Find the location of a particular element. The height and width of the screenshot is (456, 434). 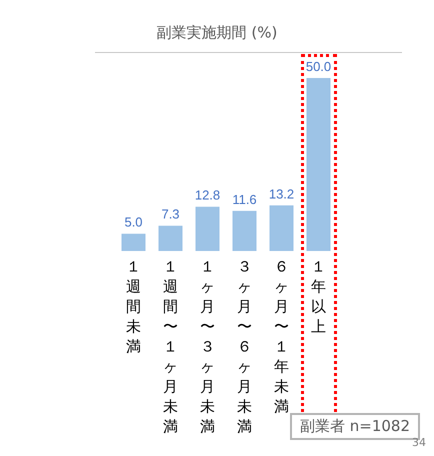

text: 34 is located at coordinates (419, 442).